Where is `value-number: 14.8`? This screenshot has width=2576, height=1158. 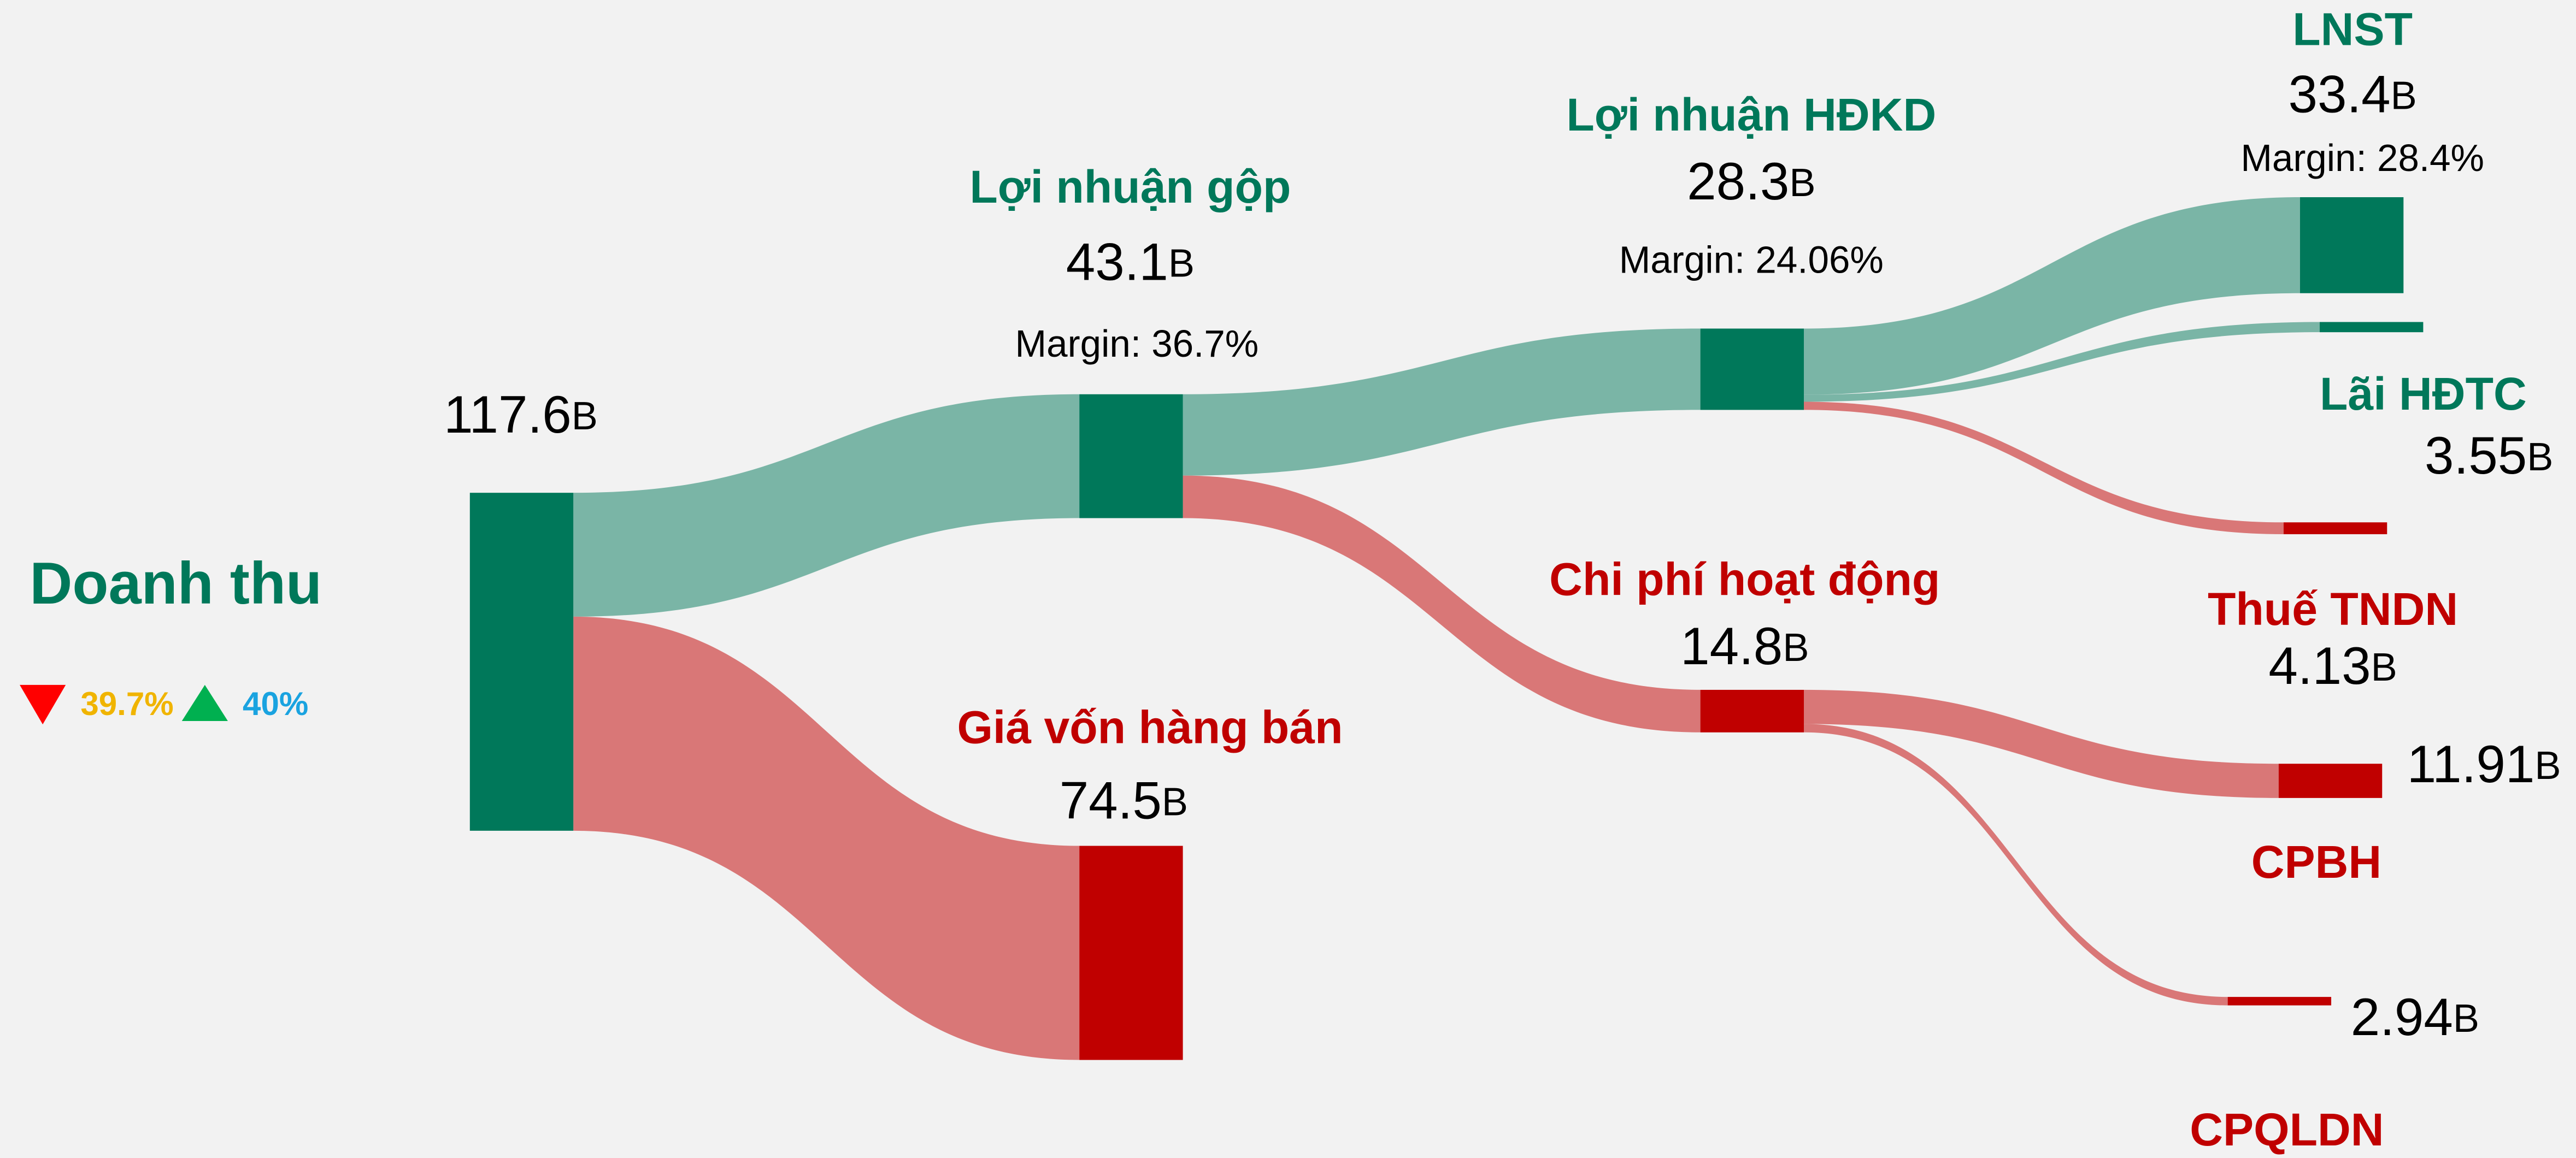 value-number: 14.8 is located at coordinates (1732, 646).